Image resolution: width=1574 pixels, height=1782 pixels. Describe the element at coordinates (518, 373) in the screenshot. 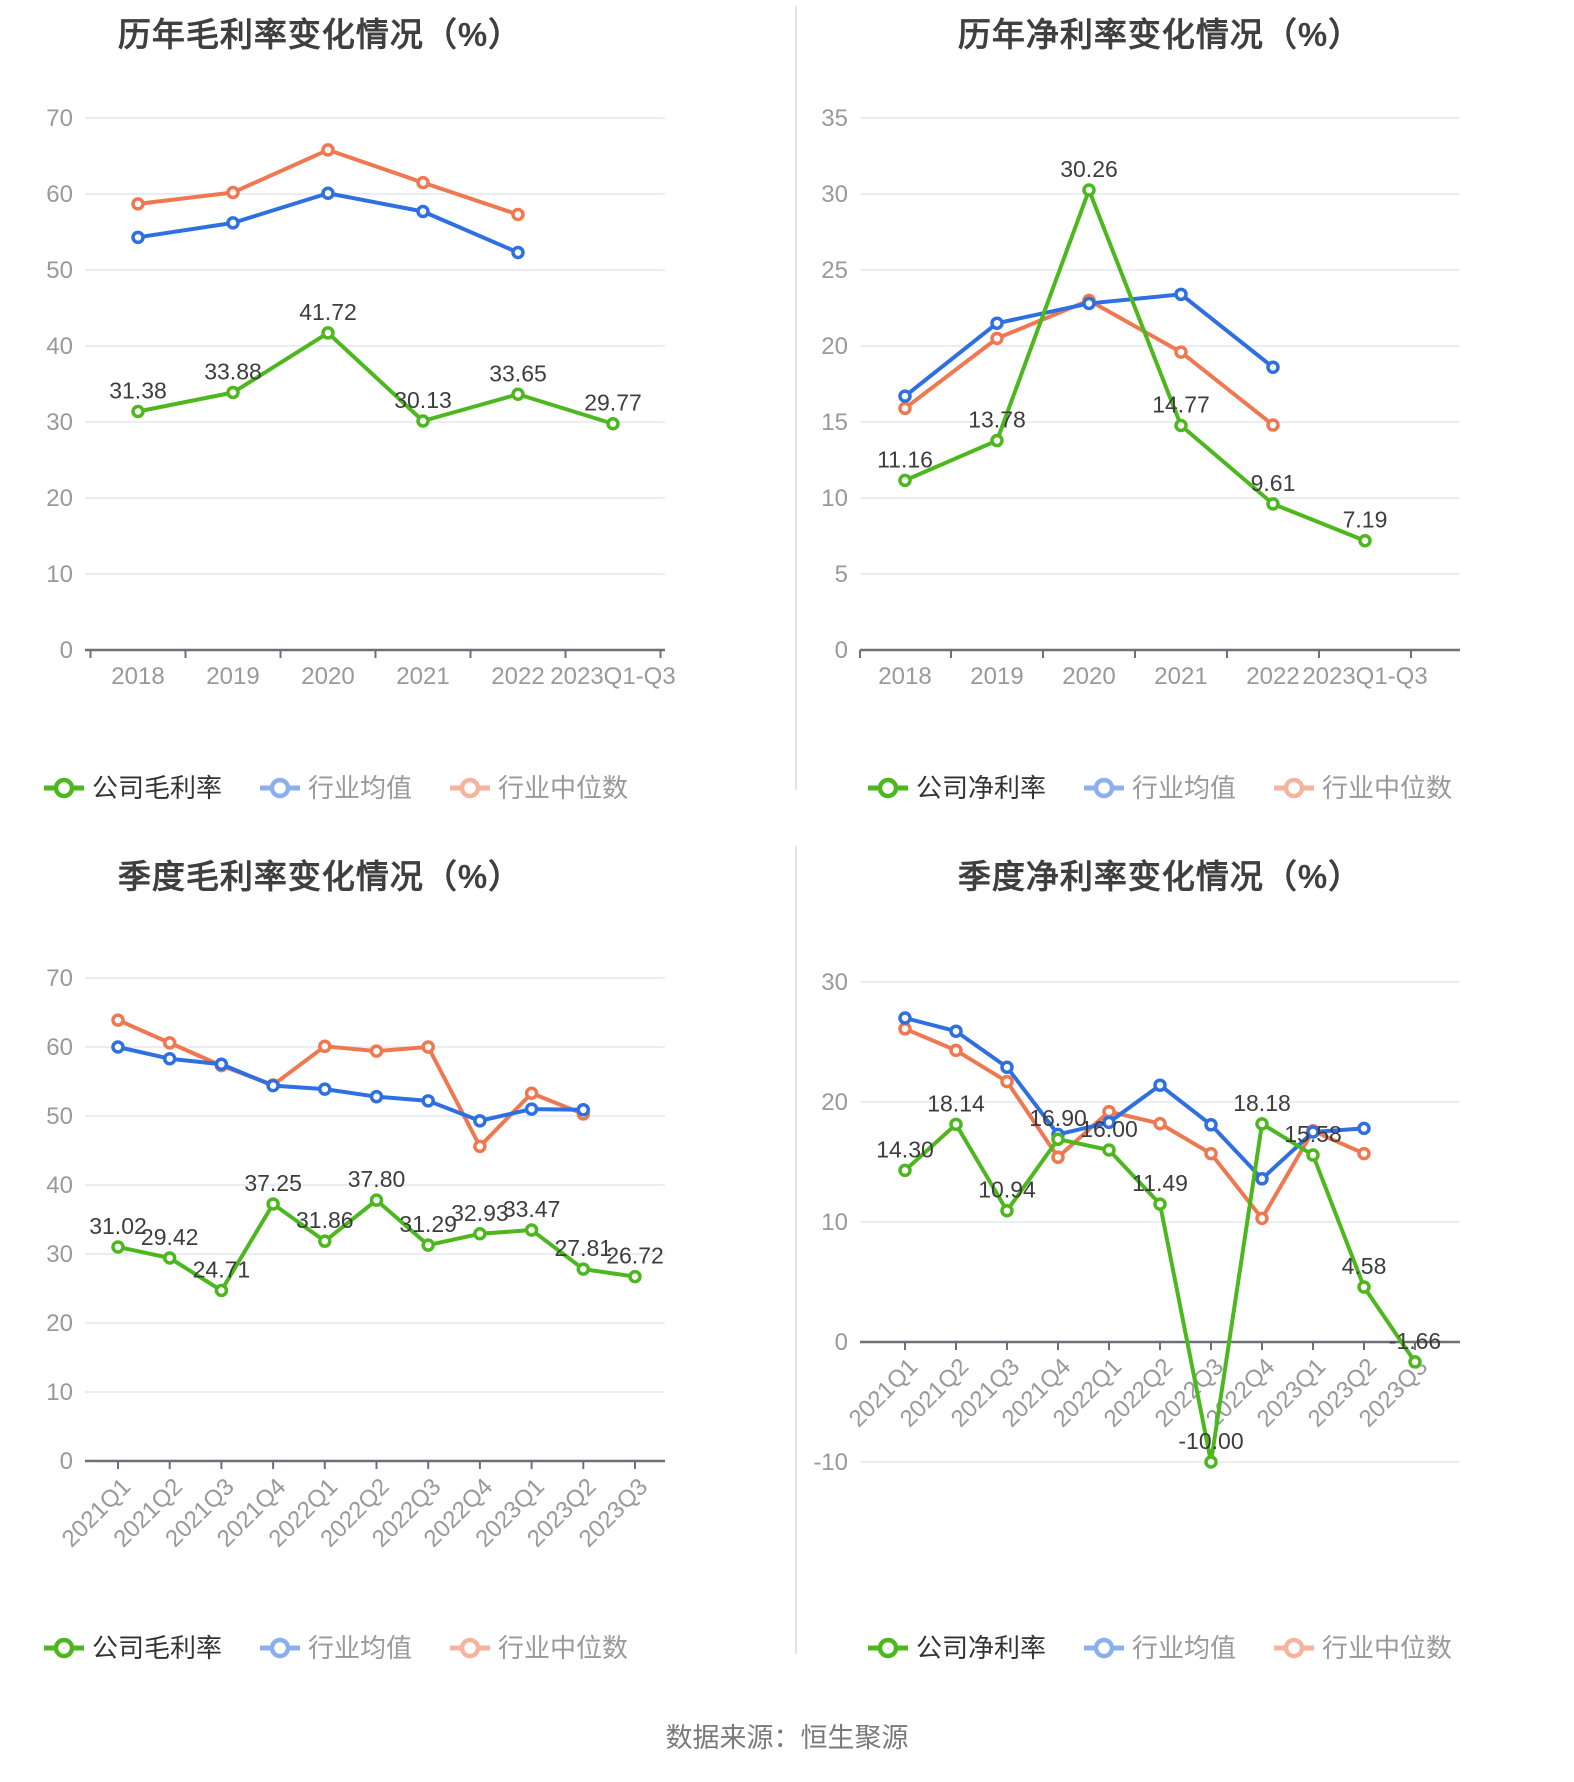

I see `data-point-label: 33.65` at that location.